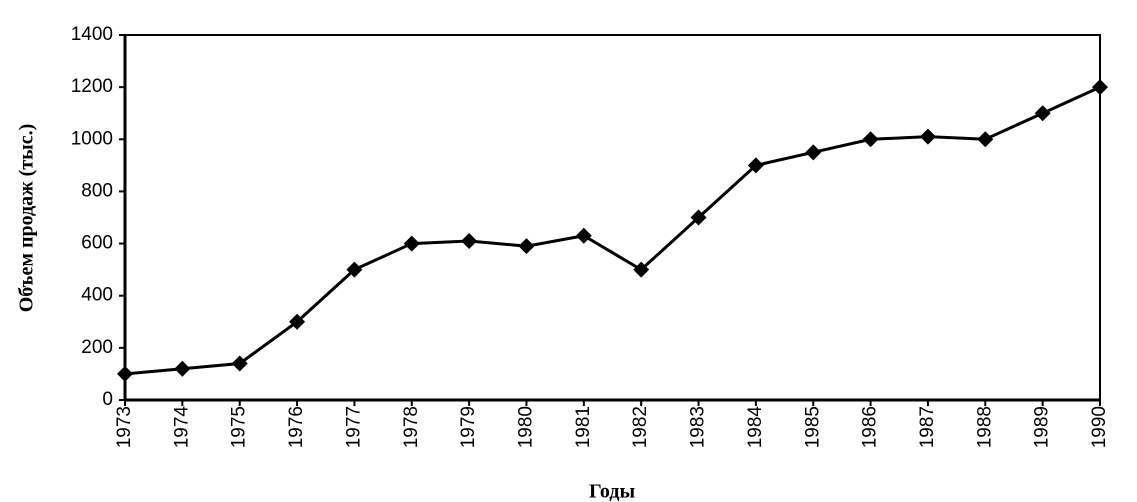 The image size is (1137, 502). What do you see at coordinates (698, 427) in the screenshot?
I see `x-tick-label: 1983` at bounding box center [698, 427].